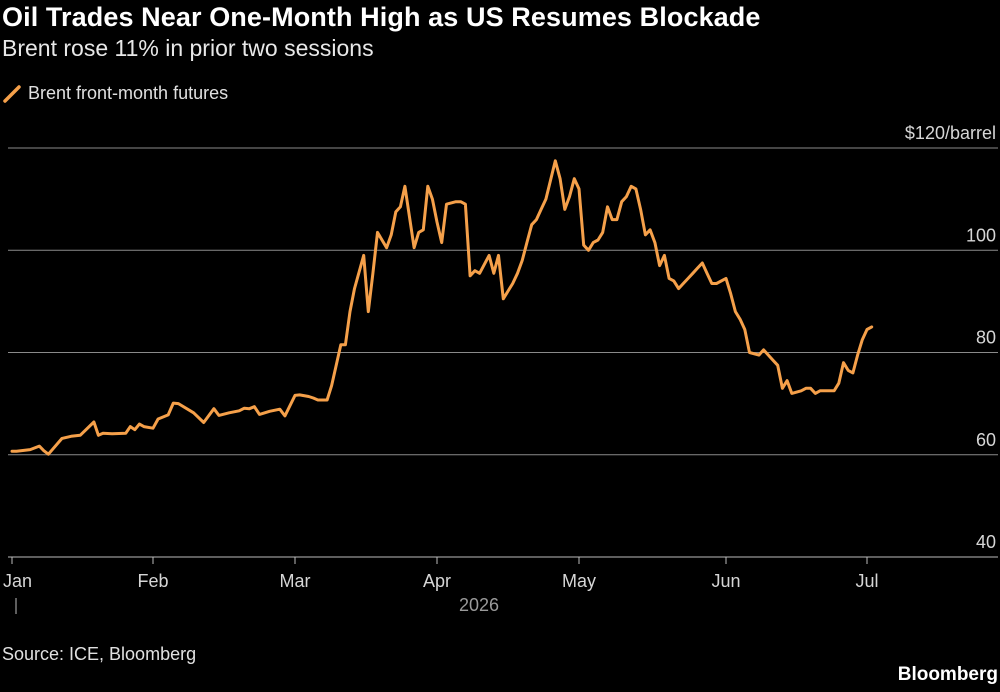  Describe the element at coordinates (579, 581) in the screenshot. I see `x-tick-label-may: May` at that location.